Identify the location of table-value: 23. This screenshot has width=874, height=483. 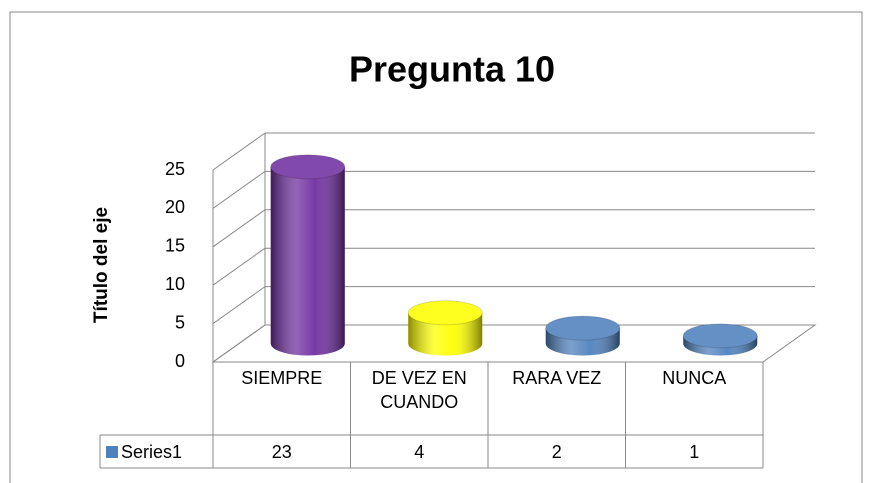
(281, 451).